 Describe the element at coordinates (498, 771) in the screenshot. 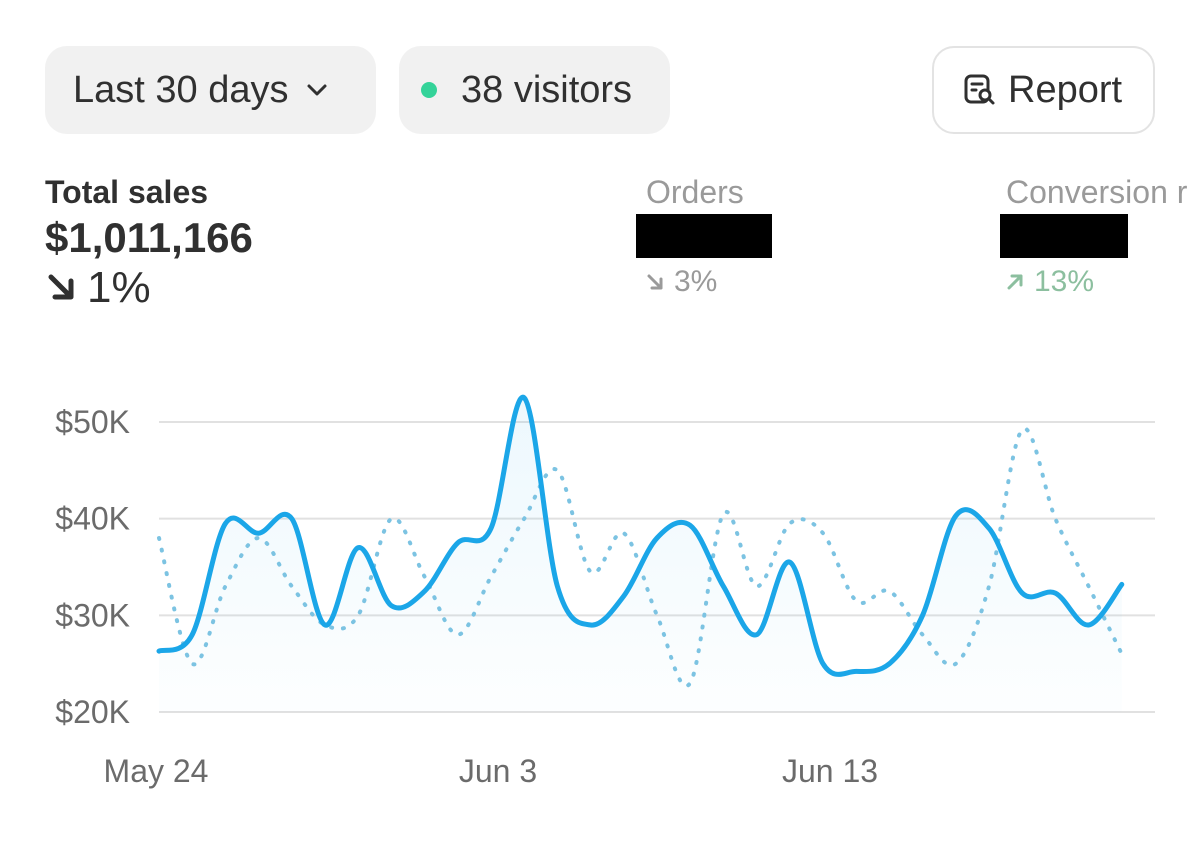

I see `x-tick-label: Jun 3` at that location.